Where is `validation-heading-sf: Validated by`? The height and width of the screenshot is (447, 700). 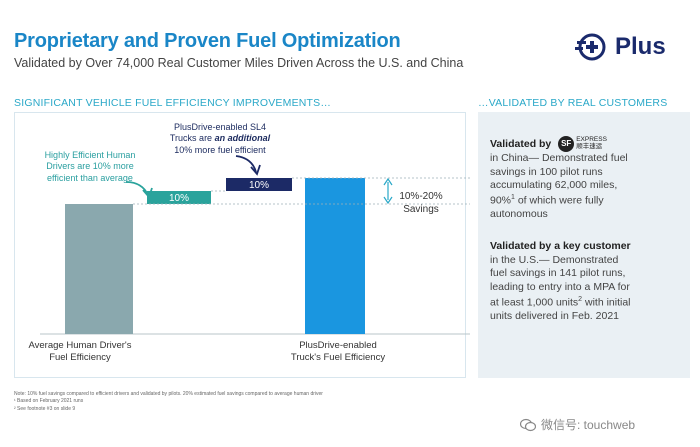
validation-heading-sf: Validated by is located at coordinates (521, 143).